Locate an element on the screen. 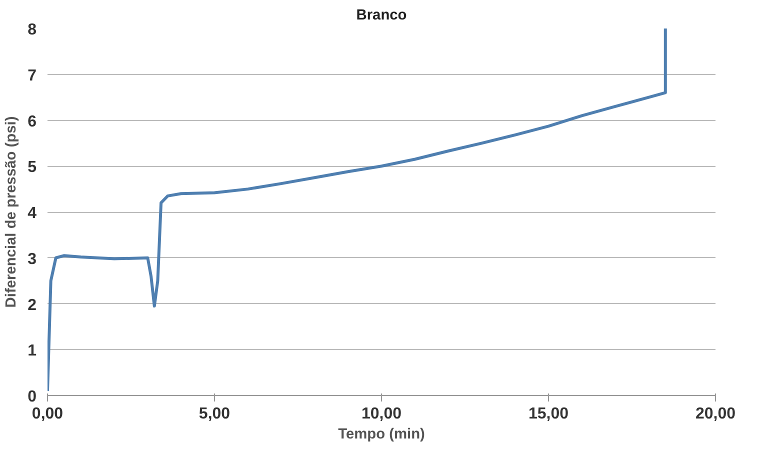  y-tick-label: 7 is located at coordinates (32, 75).